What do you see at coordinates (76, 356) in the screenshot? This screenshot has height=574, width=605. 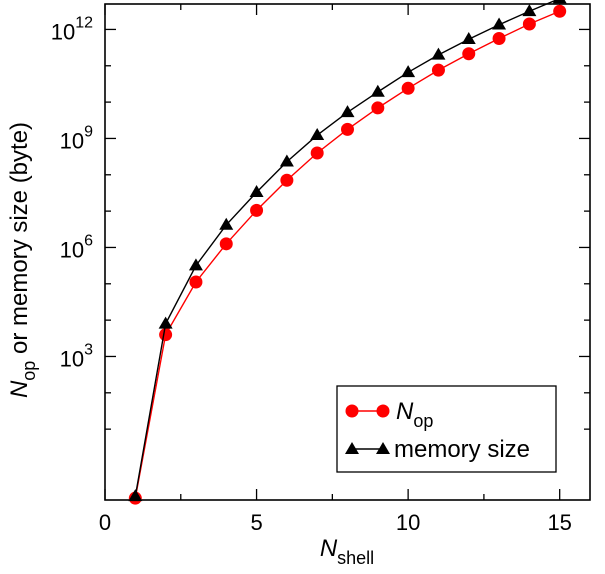 I see `y-tick-label: 10³` at bounding box center [76, 356].